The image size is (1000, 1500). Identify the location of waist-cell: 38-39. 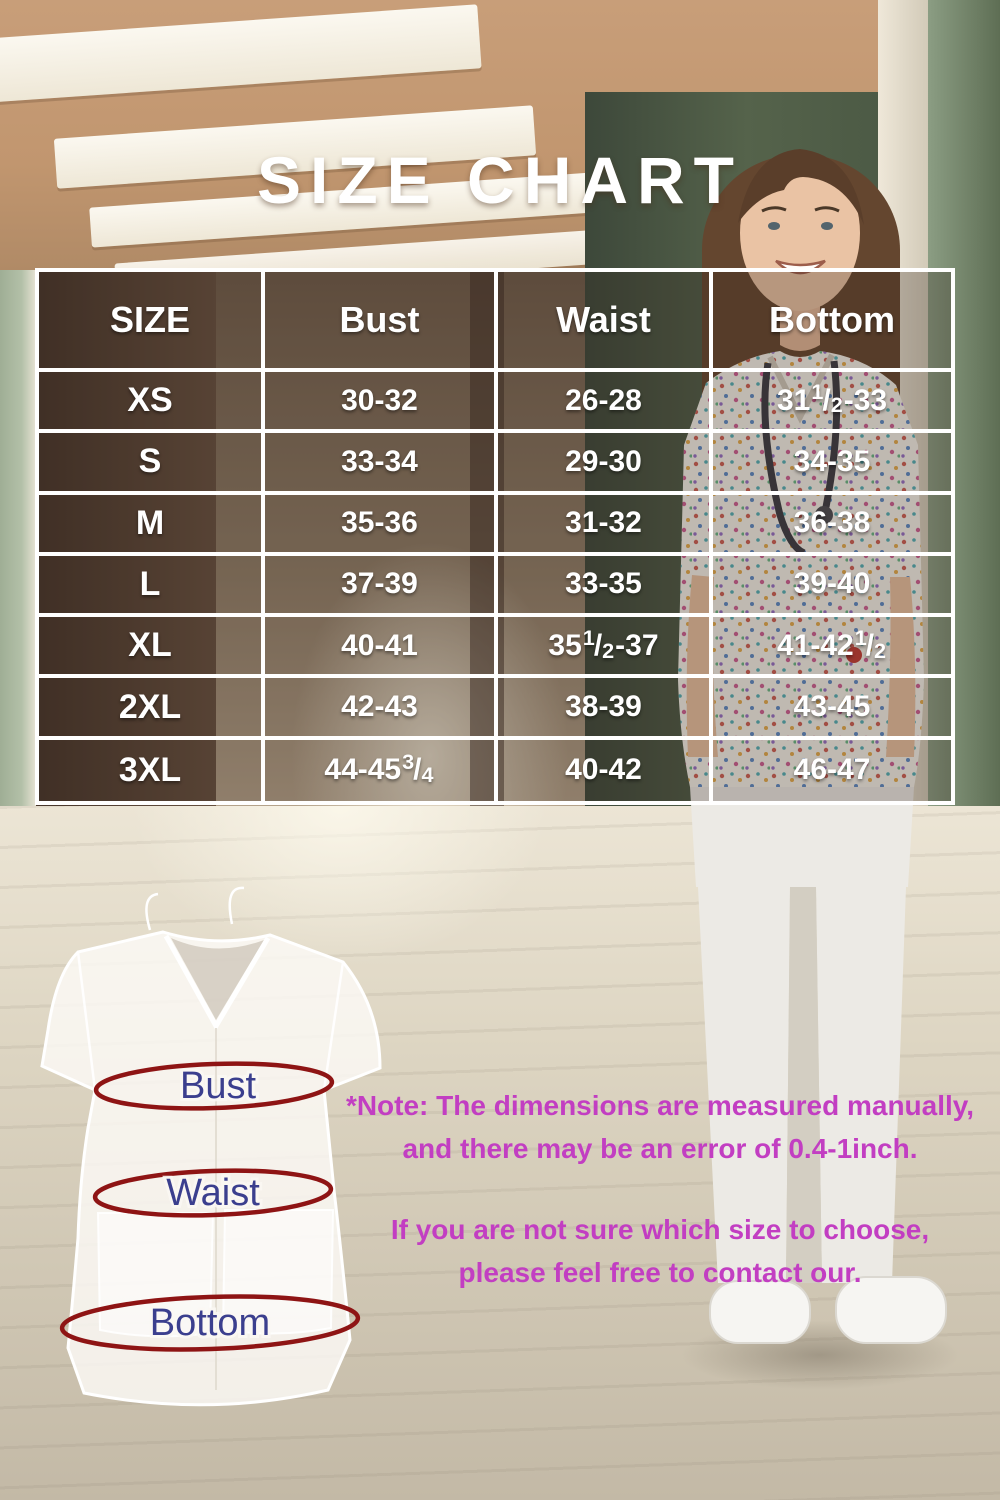
(605, 709).